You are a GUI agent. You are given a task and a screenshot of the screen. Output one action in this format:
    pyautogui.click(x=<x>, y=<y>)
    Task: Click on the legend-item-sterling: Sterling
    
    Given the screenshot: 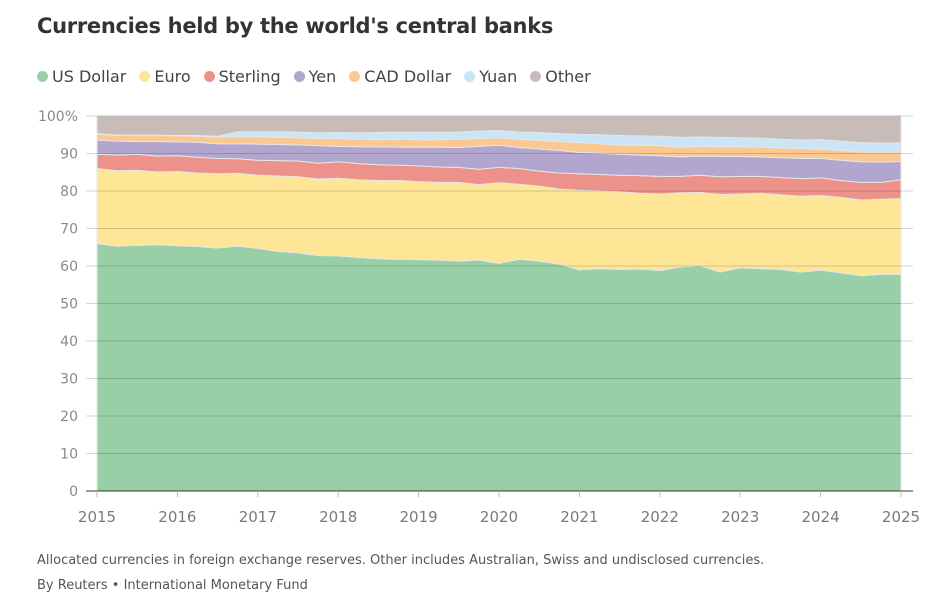 What is the action you would take?
    pyautogui.click(x=242, y=76)
    